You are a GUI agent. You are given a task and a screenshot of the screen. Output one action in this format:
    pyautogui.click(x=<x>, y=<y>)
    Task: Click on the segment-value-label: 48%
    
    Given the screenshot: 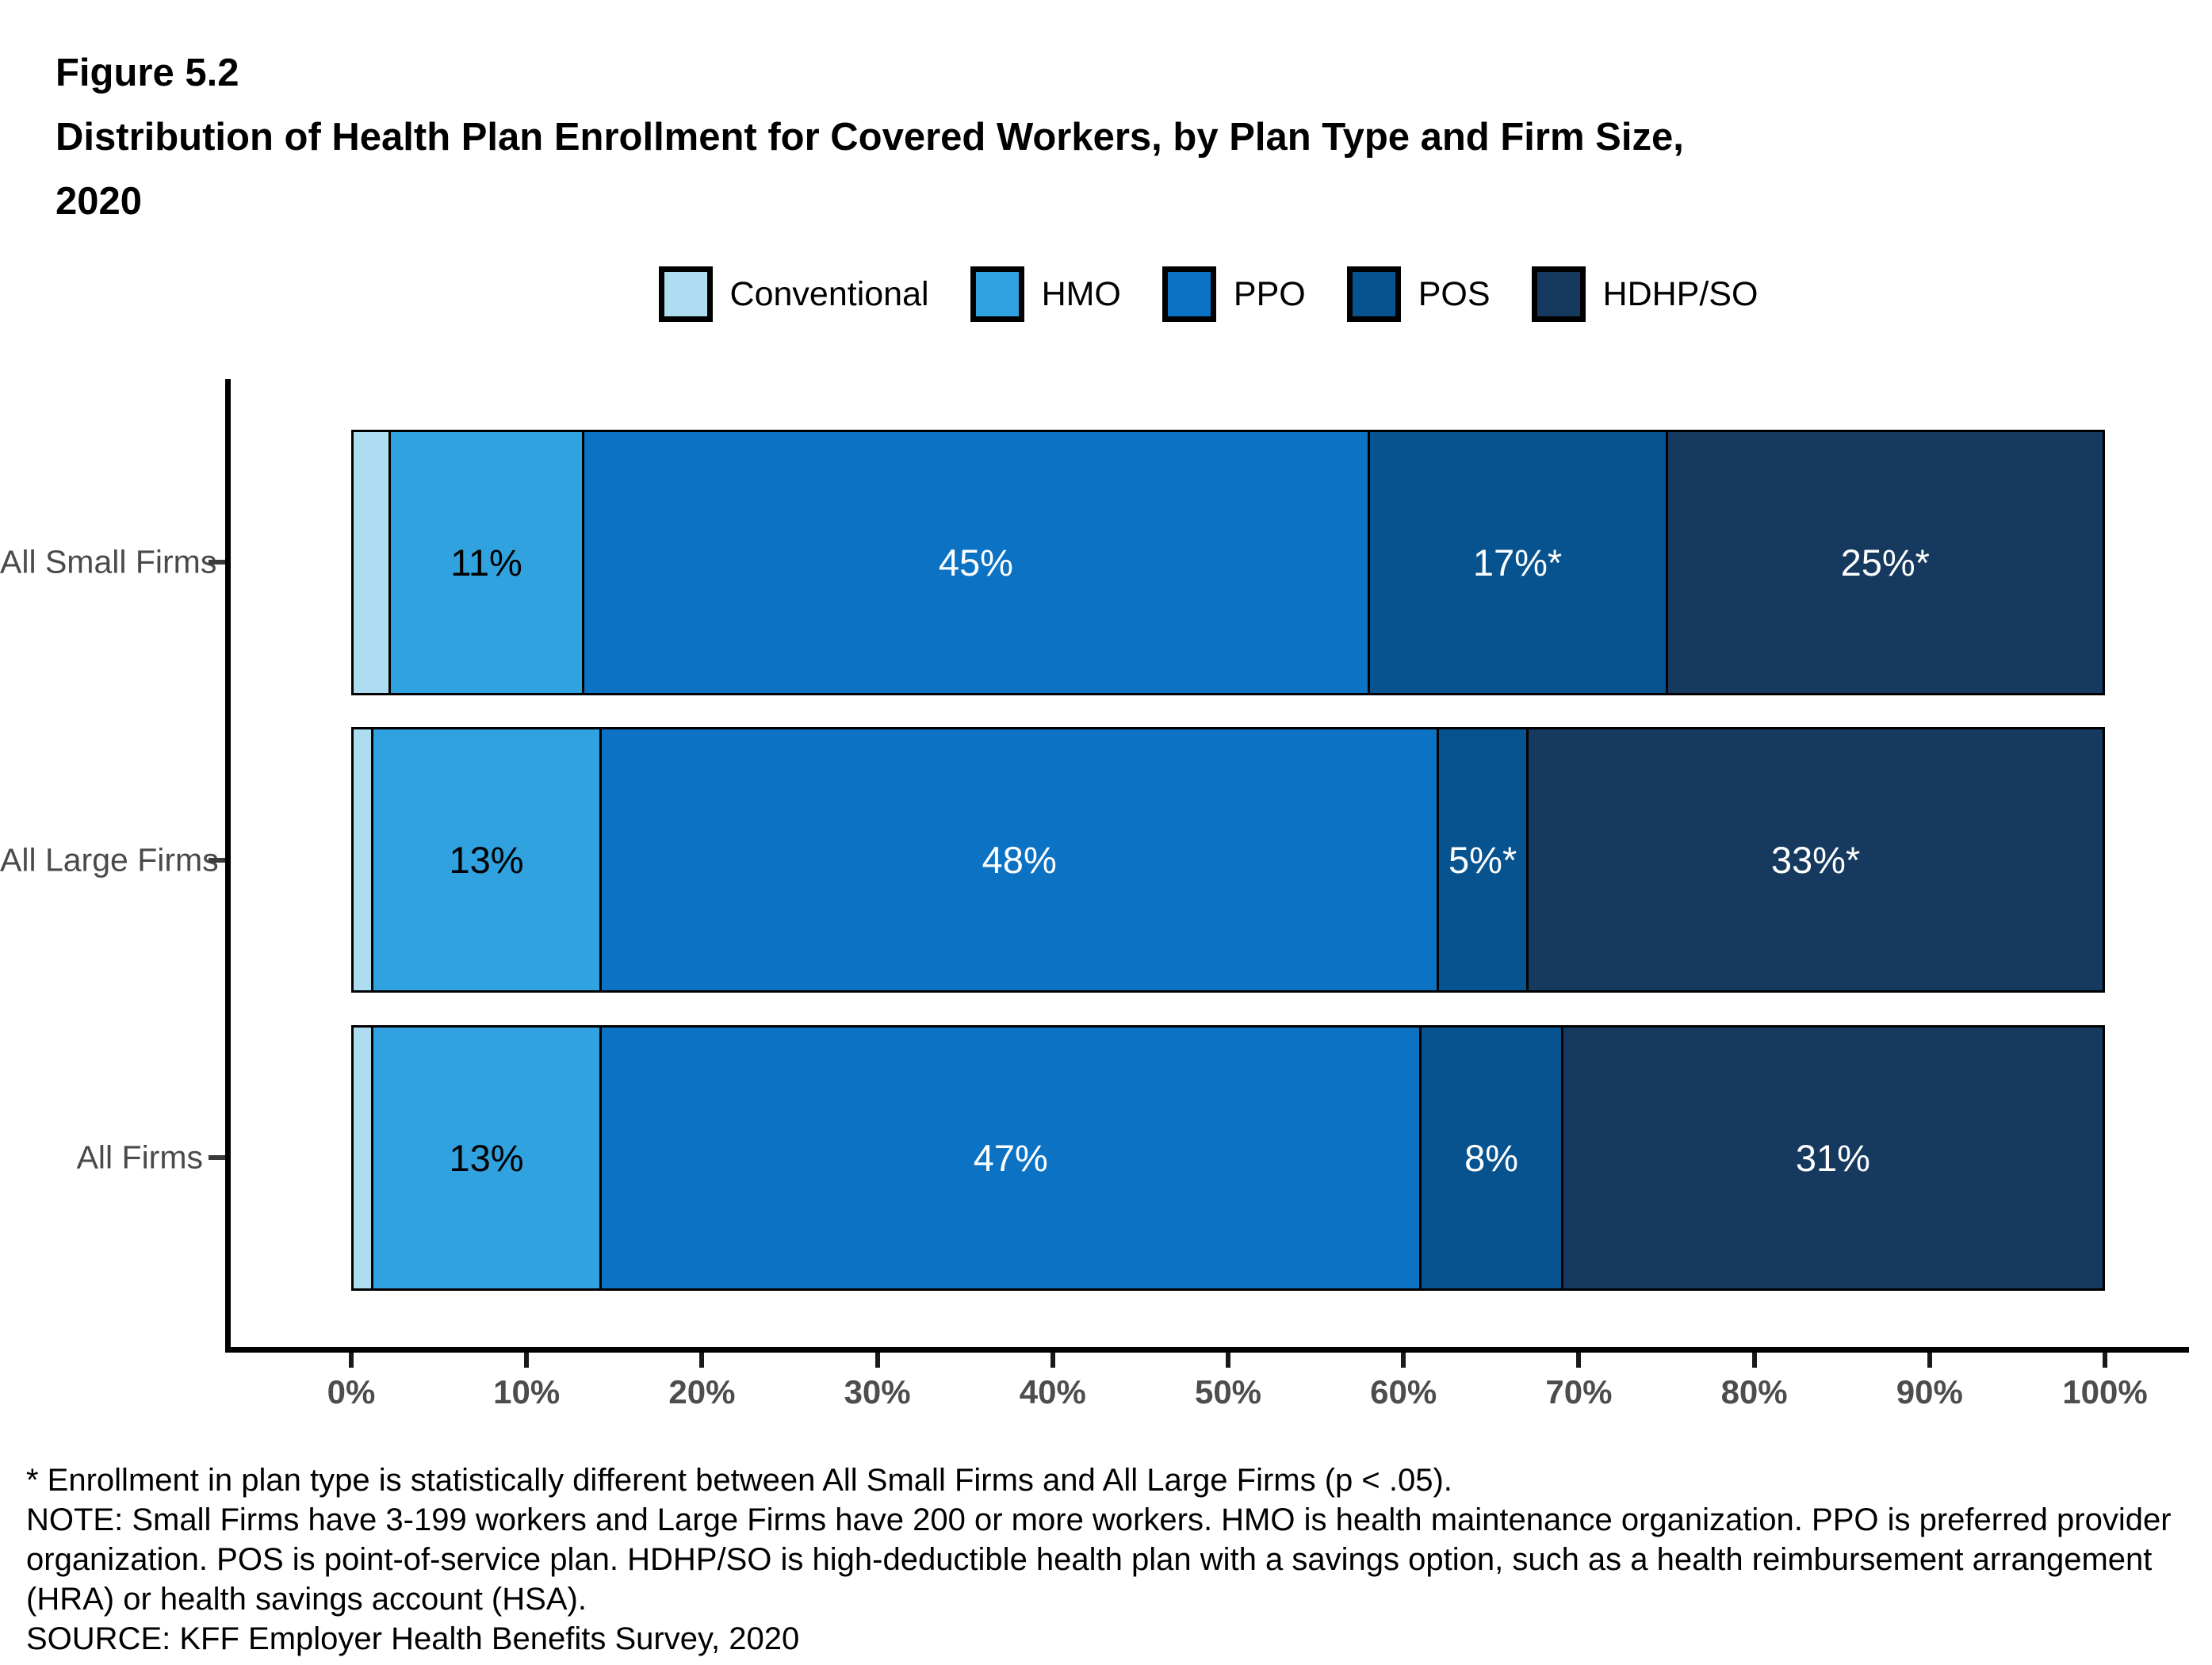 What is the action you would take?
    pyautogui.click(x=1020, y=860)
    